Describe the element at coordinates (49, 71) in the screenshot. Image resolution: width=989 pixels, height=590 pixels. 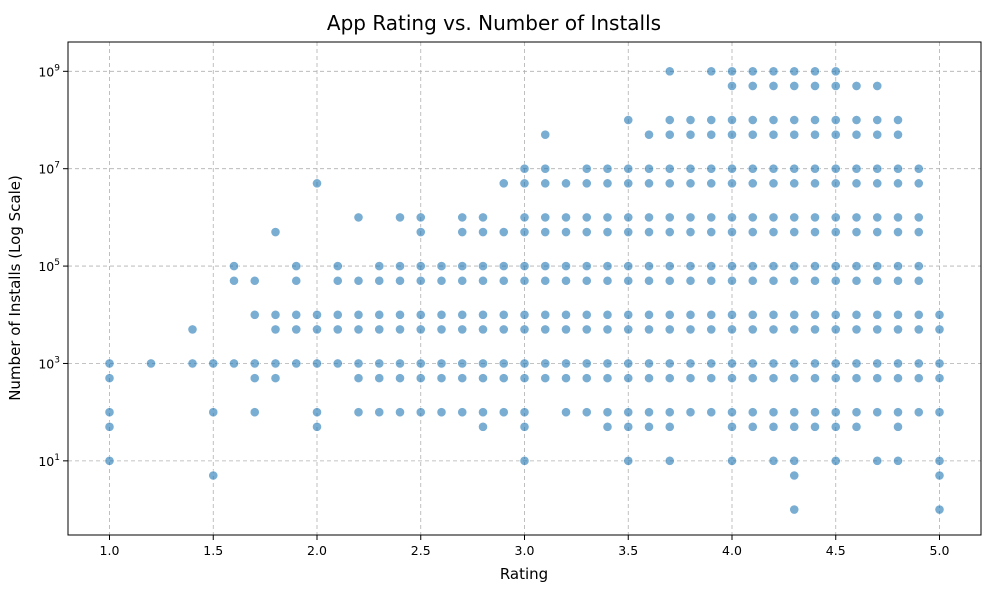
I see `y-tick-label: 10⁹` at that location.